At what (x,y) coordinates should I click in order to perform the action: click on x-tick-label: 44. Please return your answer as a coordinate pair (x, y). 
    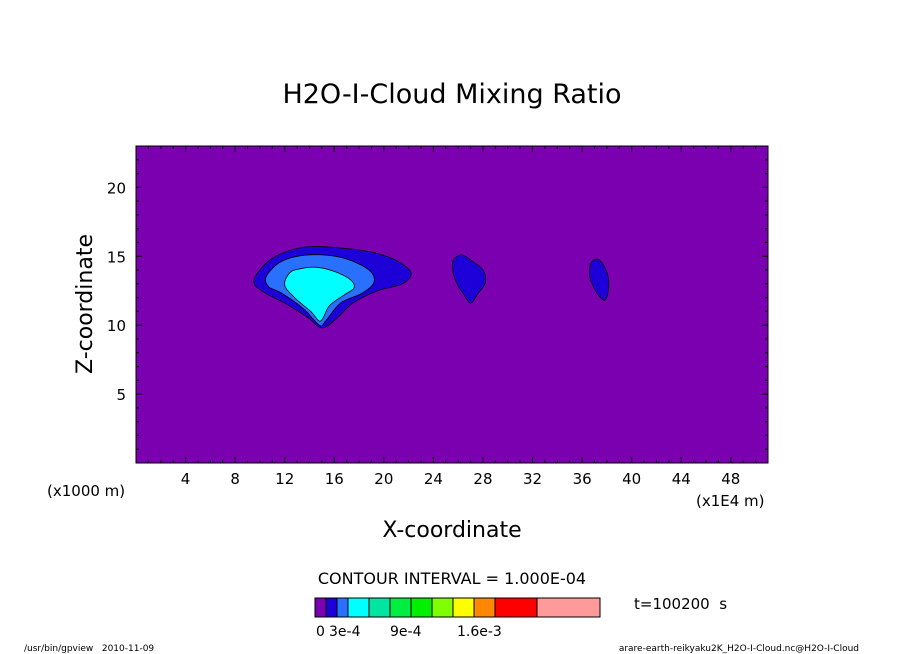
    Looking at the image, I should click on (681, 479).